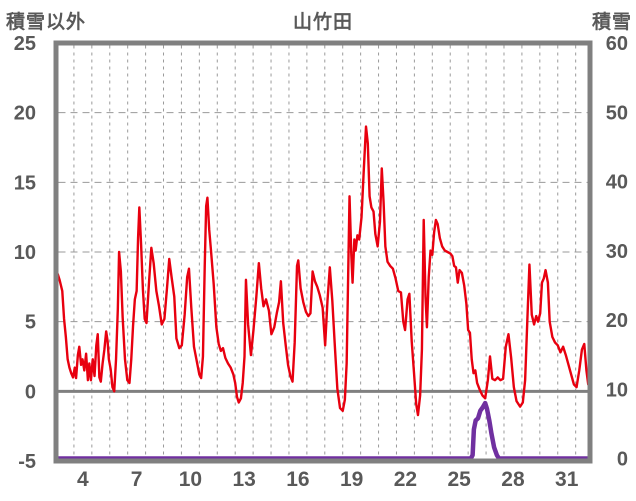 The image size is (636, 501). I want to click on left-axis-tick-label: 0, so click(30, 392).